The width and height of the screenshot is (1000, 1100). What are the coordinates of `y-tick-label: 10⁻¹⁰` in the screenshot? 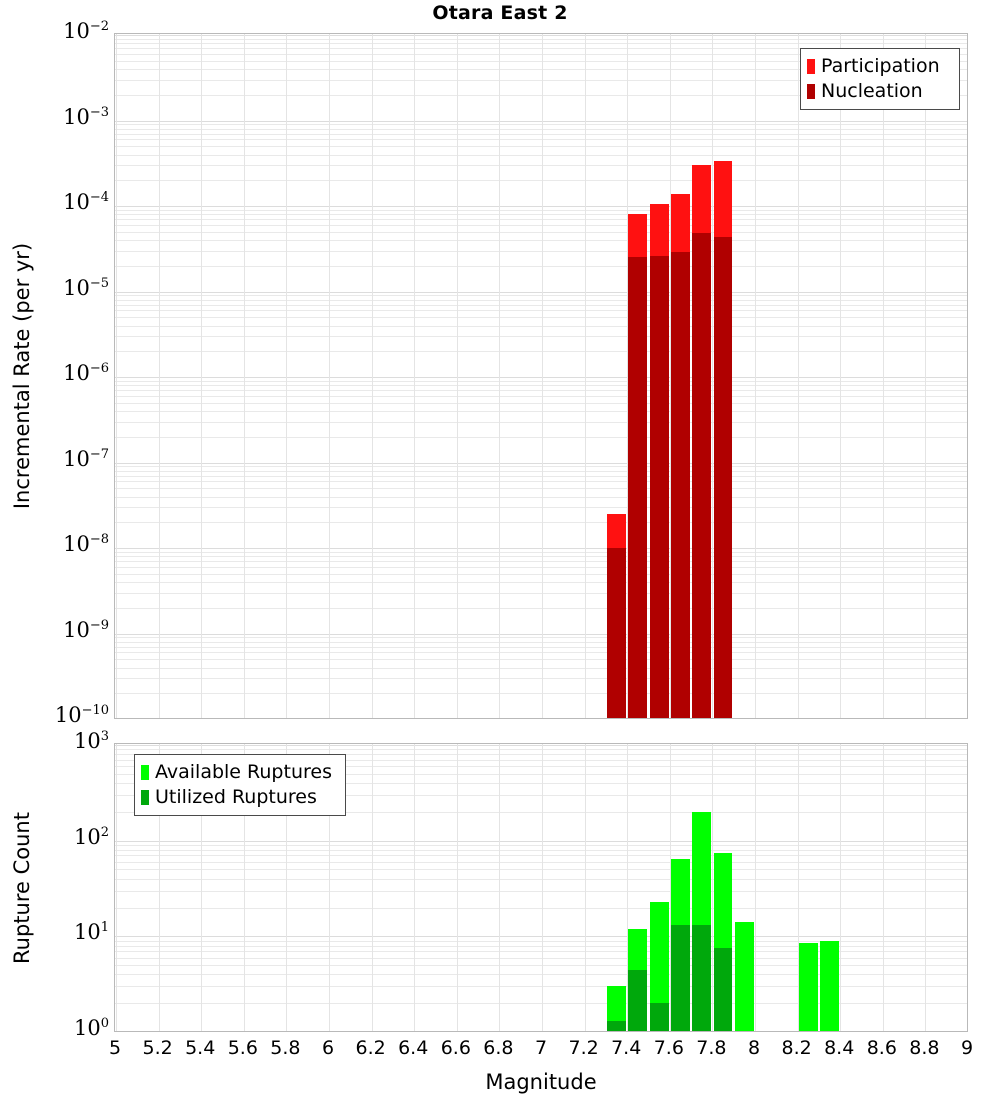 It's located at (81, 715).